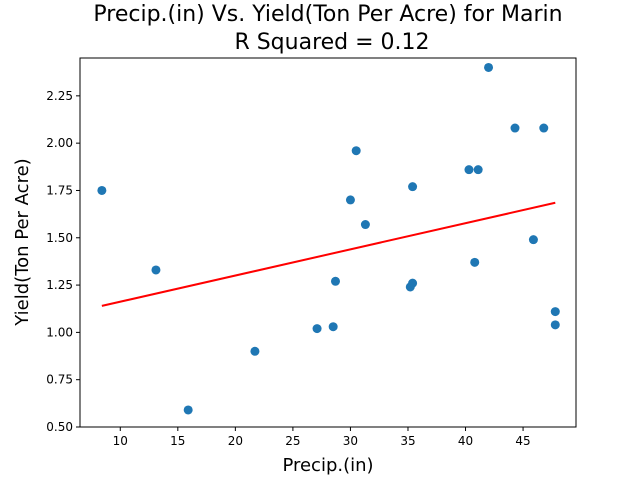 The image size is (640, 480). What do you see at coordinates (322, 437) in the screenshot?
I see `x-axis-ticks: 10 15 20 25 30 35 40 45` at bounding box center [322, 437].